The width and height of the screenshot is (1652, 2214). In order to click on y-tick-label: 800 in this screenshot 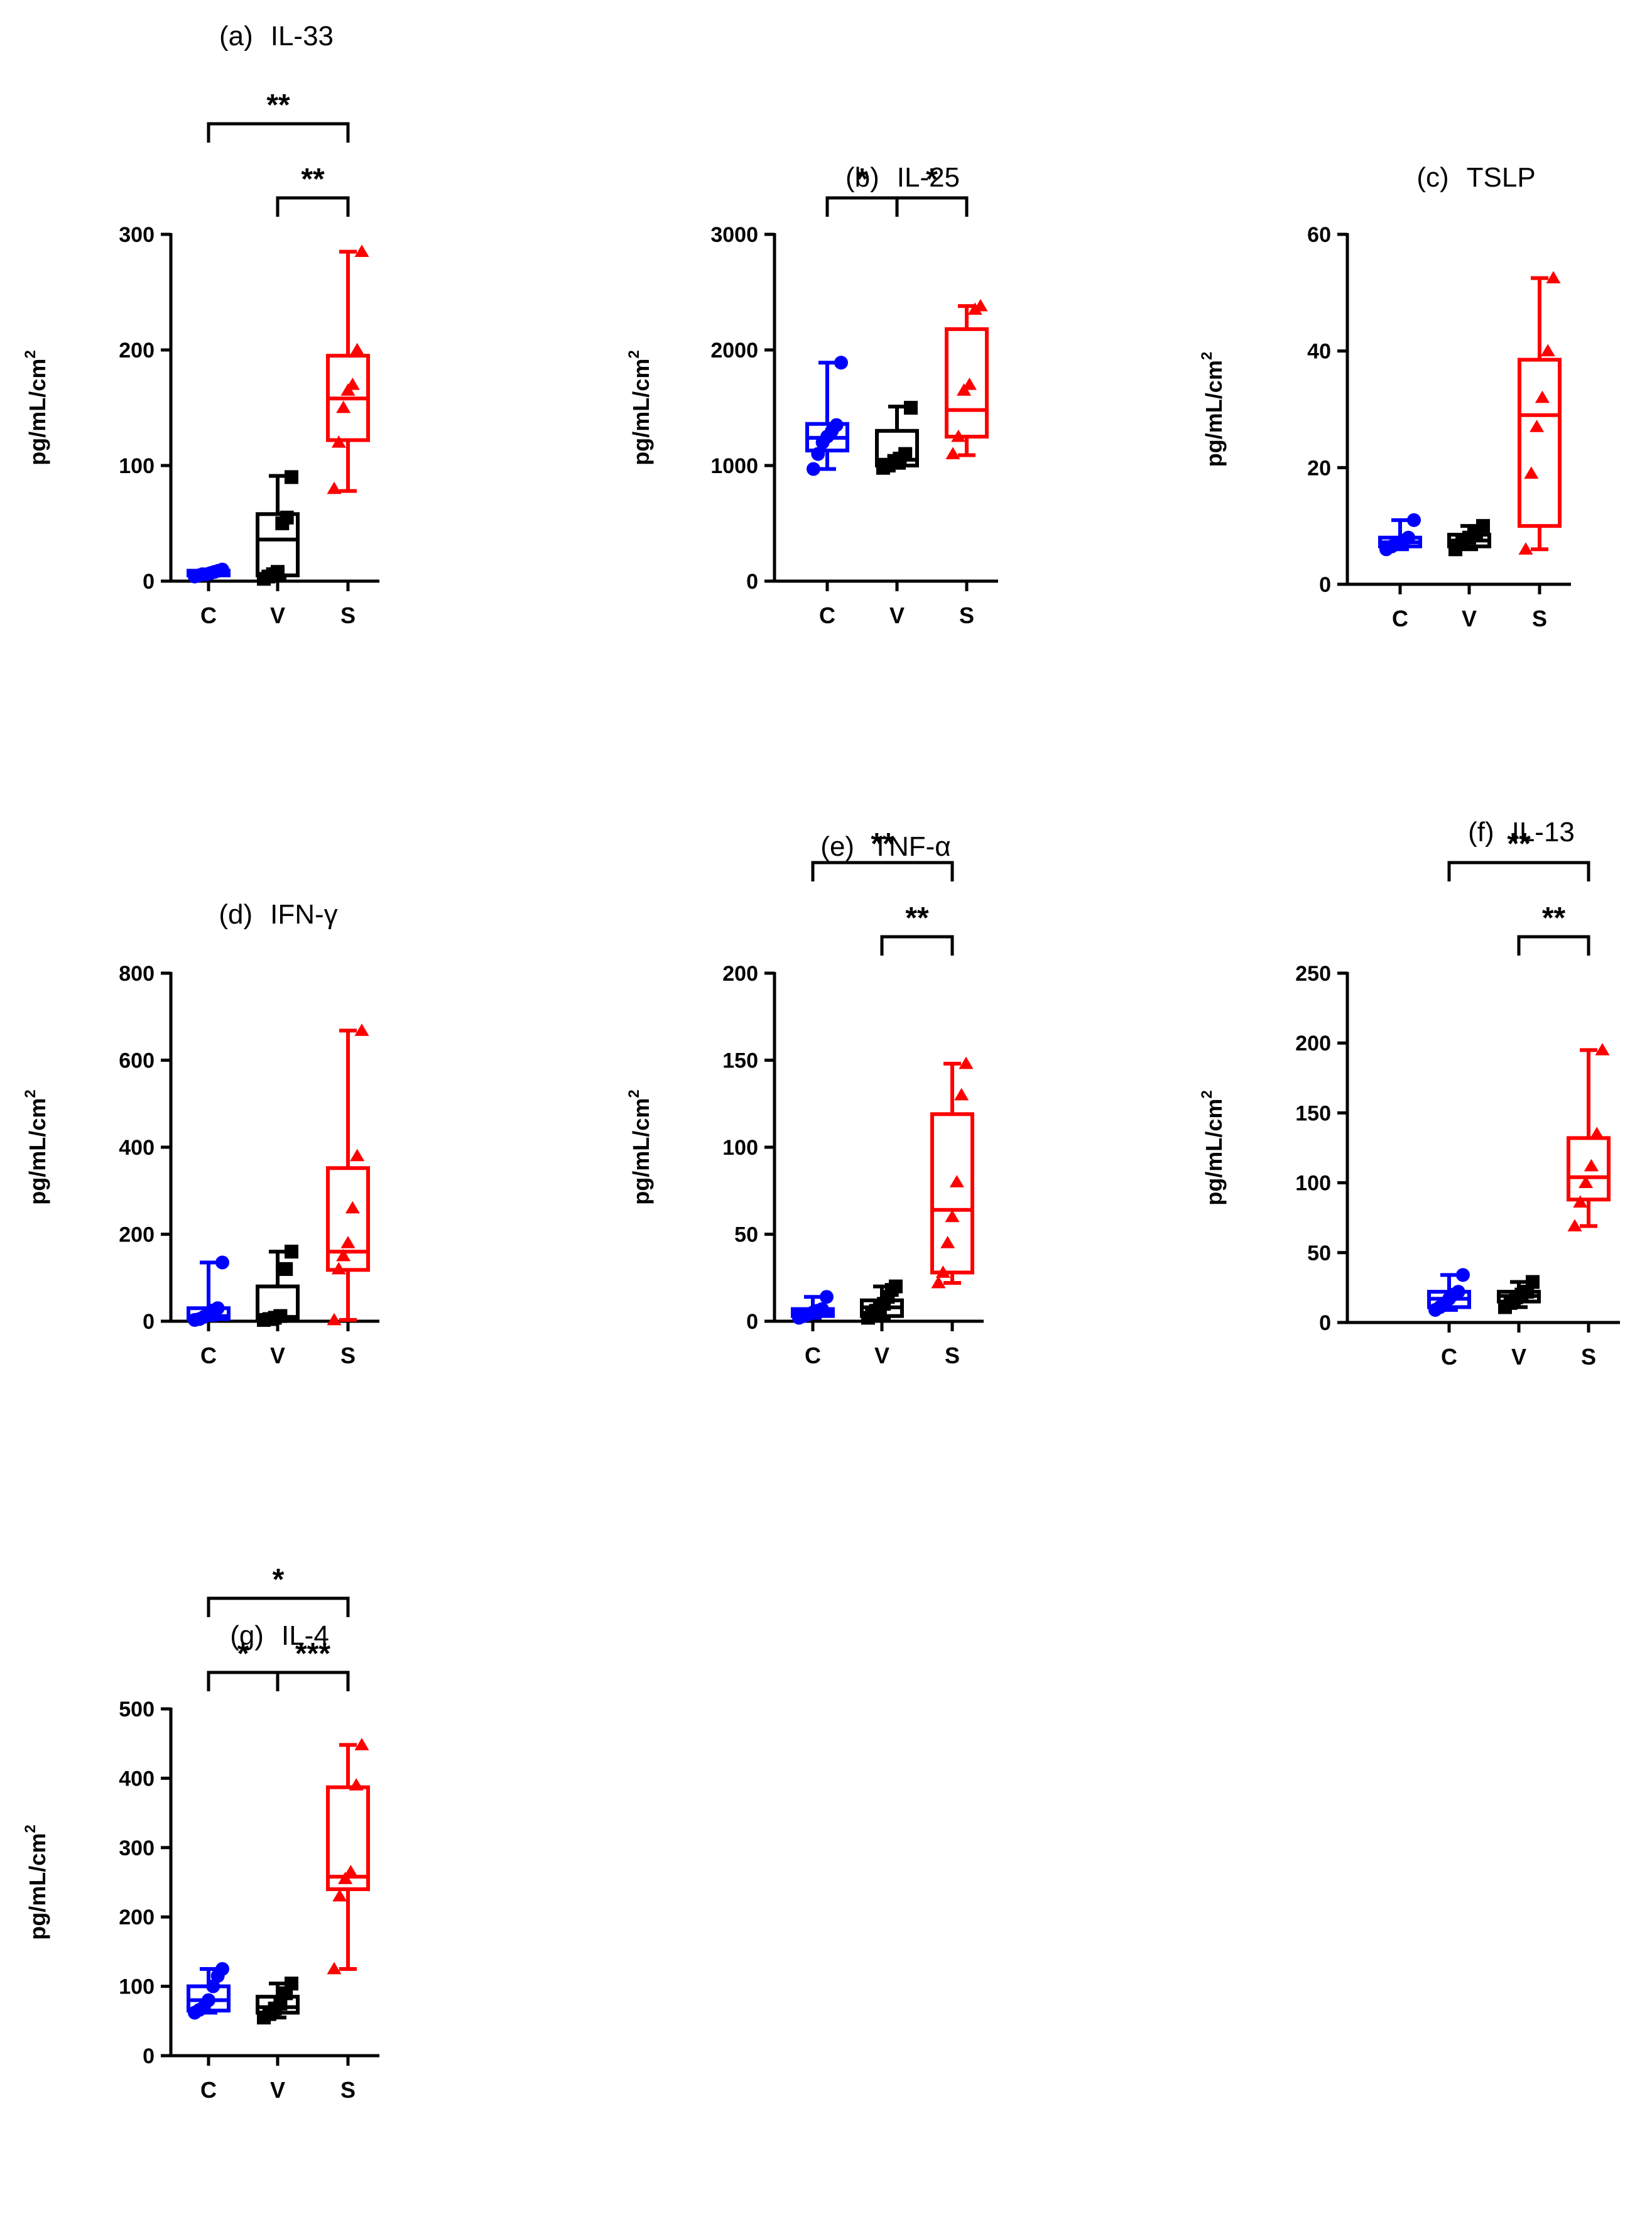, I will do `click(137, 974)`.